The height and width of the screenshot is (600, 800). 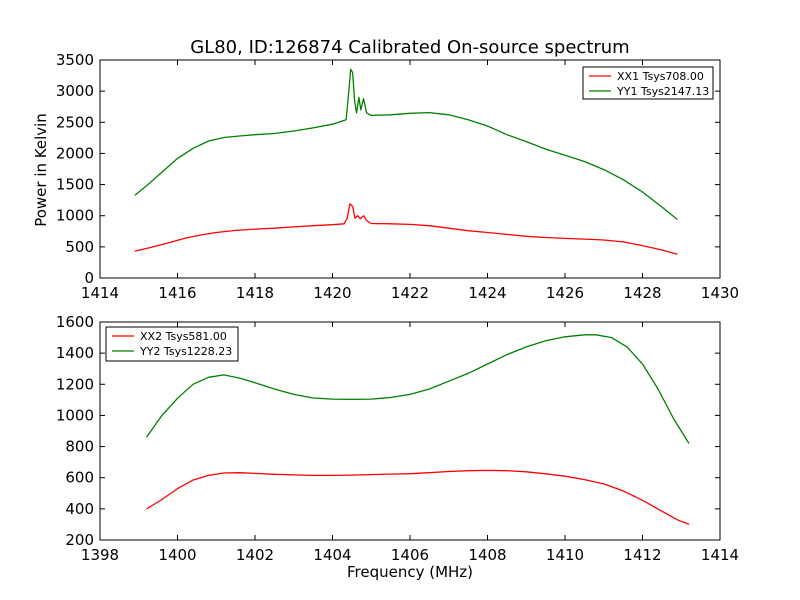 What do you see at coordinates (662, 91) in the screenshot?
I see `legend-label: YY1 Tsys2147.13` at bounding box center [662, 91].